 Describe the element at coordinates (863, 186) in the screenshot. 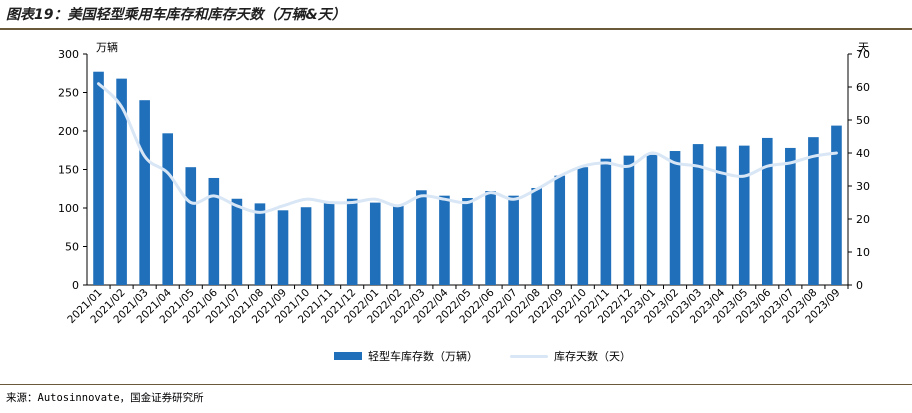

I see `right-tick-label: 30` at that location.